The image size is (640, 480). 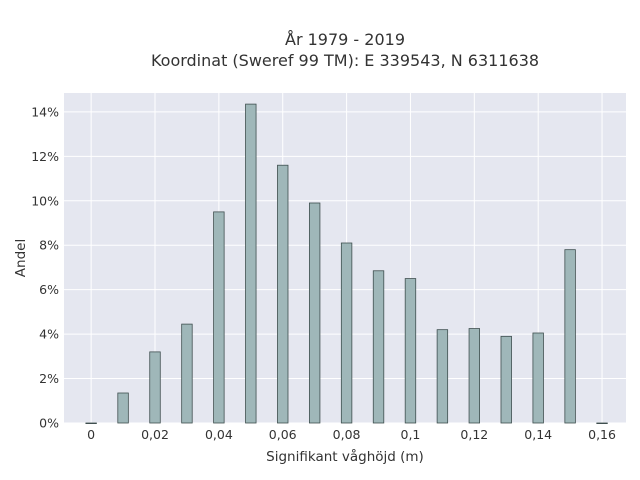 I want to click on y-tick-label: 14%, so click(x=45, y=111).